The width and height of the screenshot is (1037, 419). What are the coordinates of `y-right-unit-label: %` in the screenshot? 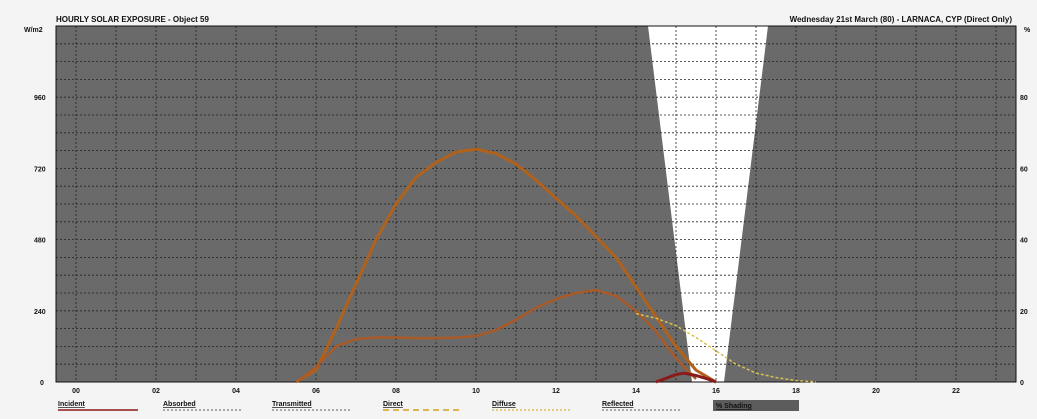 It's located at (1027, 30).